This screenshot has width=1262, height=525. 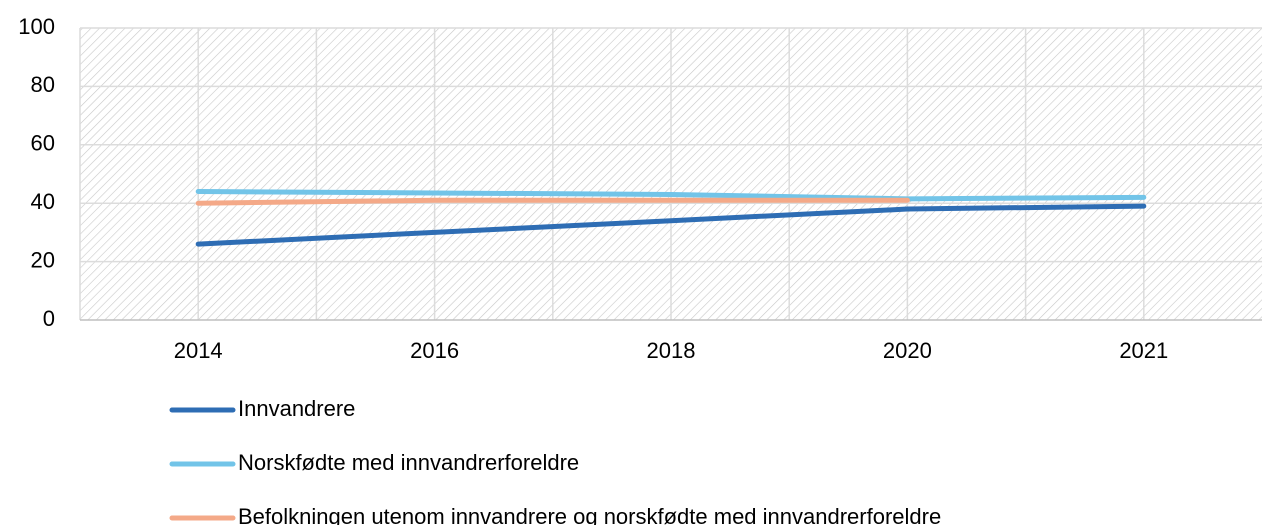 I want to click on x-tick-label: 2018, so click(x=671, y=350).